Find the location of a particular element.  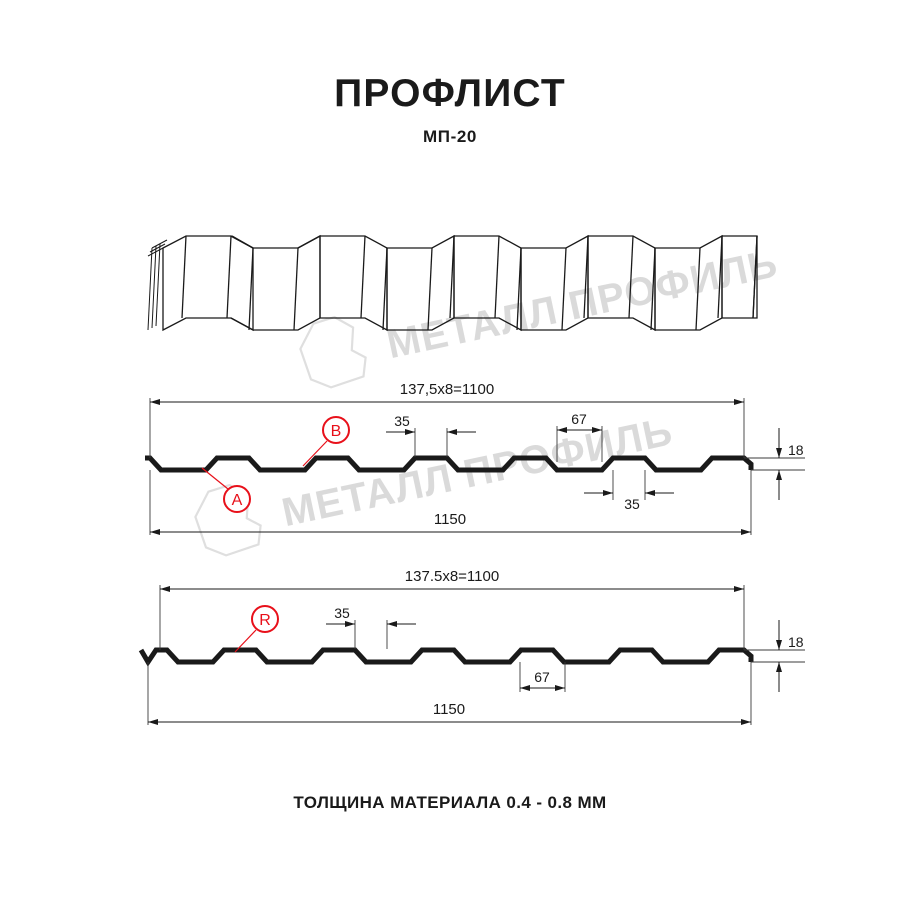

dimension-label-total-span-1: 137,5x8=1100 is located at coordinates (447, 389).